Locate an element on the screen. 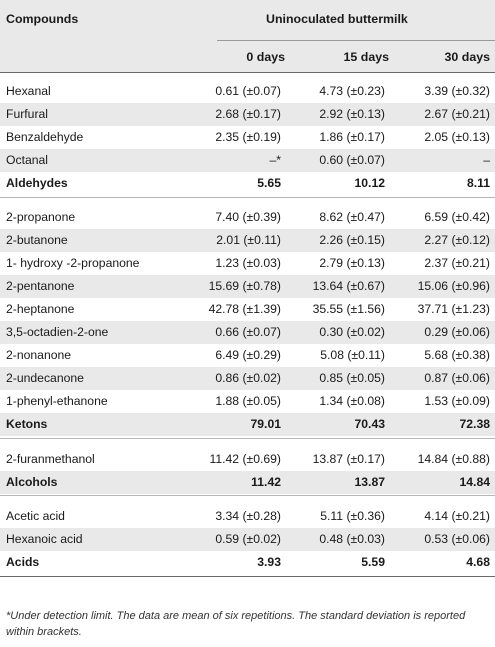  compound-name: 1- hydroxy -2-propanone is located at coordinates (73, 263).